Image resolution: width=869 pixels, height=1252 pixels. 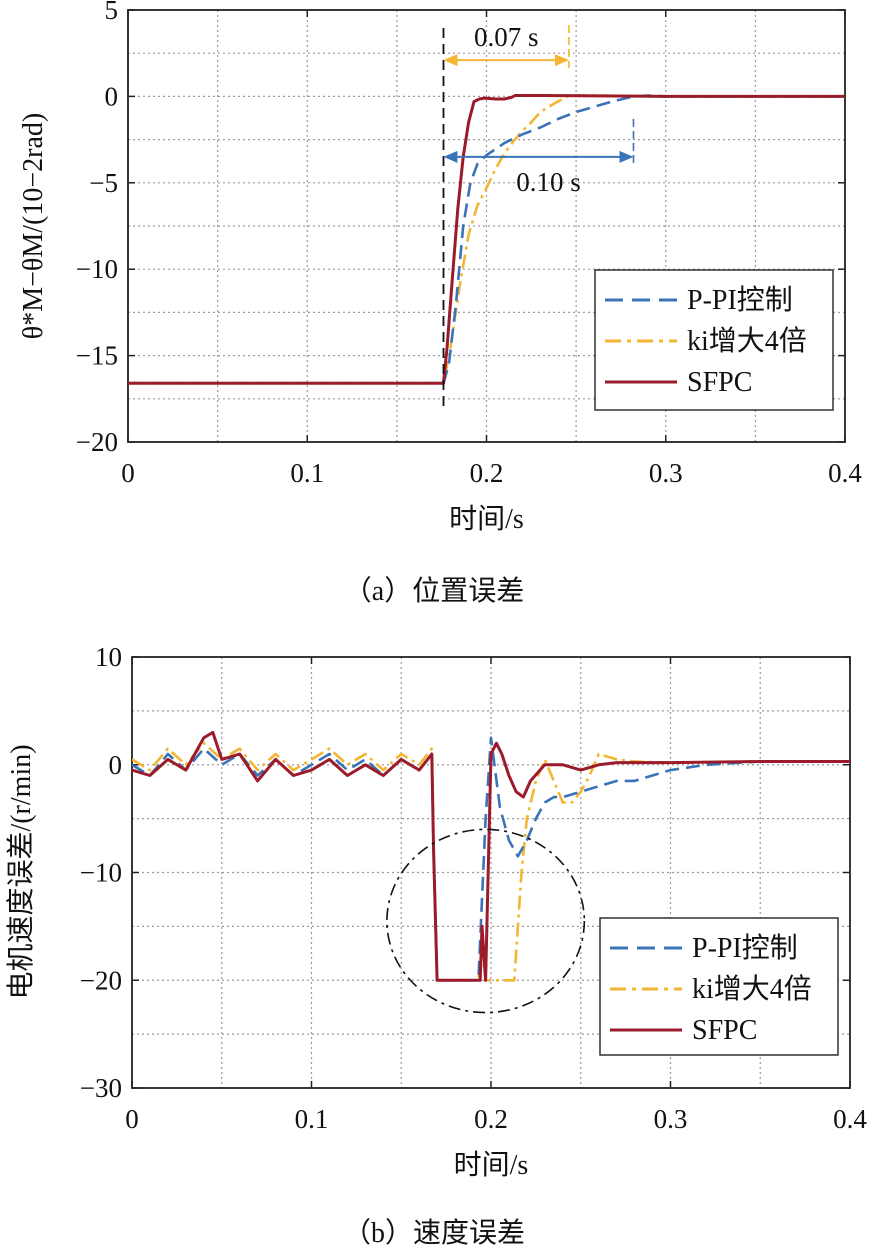 I want to click on y-tick-label: 10, so click(x=108, y=657).